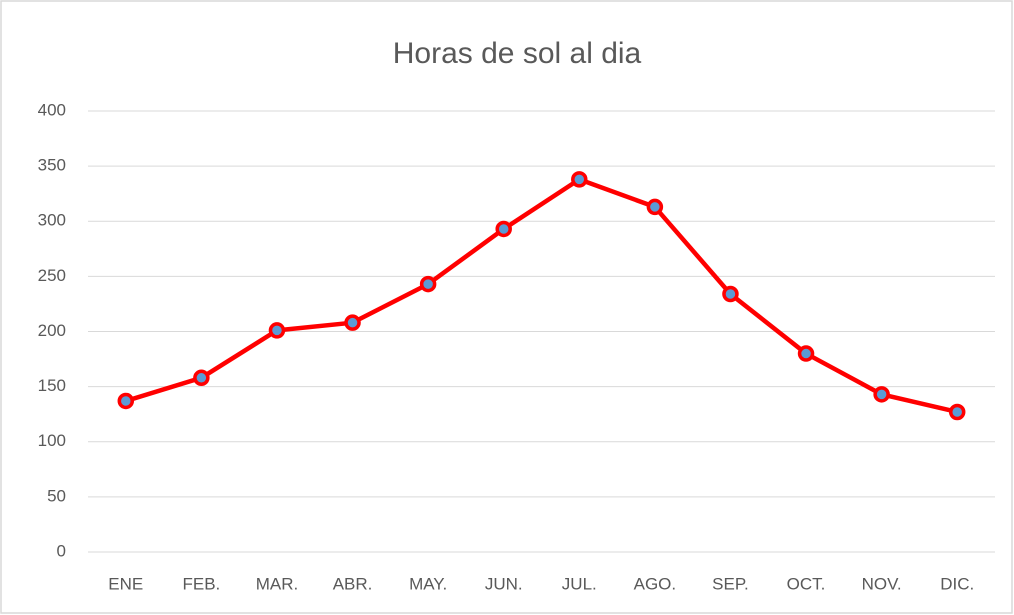 Image resolution: width=1014 pixels, height=615 pixels. Describe the element at coordinates (201, 583) in the screenshot. I see `x-tick-label: FEB.` at that location.